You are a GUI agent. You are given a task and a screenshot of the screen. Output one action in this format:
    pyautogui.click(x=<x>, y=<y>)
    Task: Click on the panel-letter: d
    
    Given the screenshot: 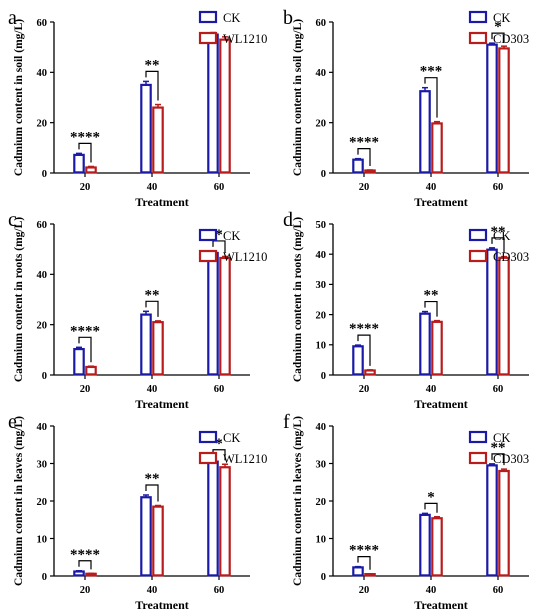 What is the action you would take?
    pyautogui.click(x=288, y=220)
    